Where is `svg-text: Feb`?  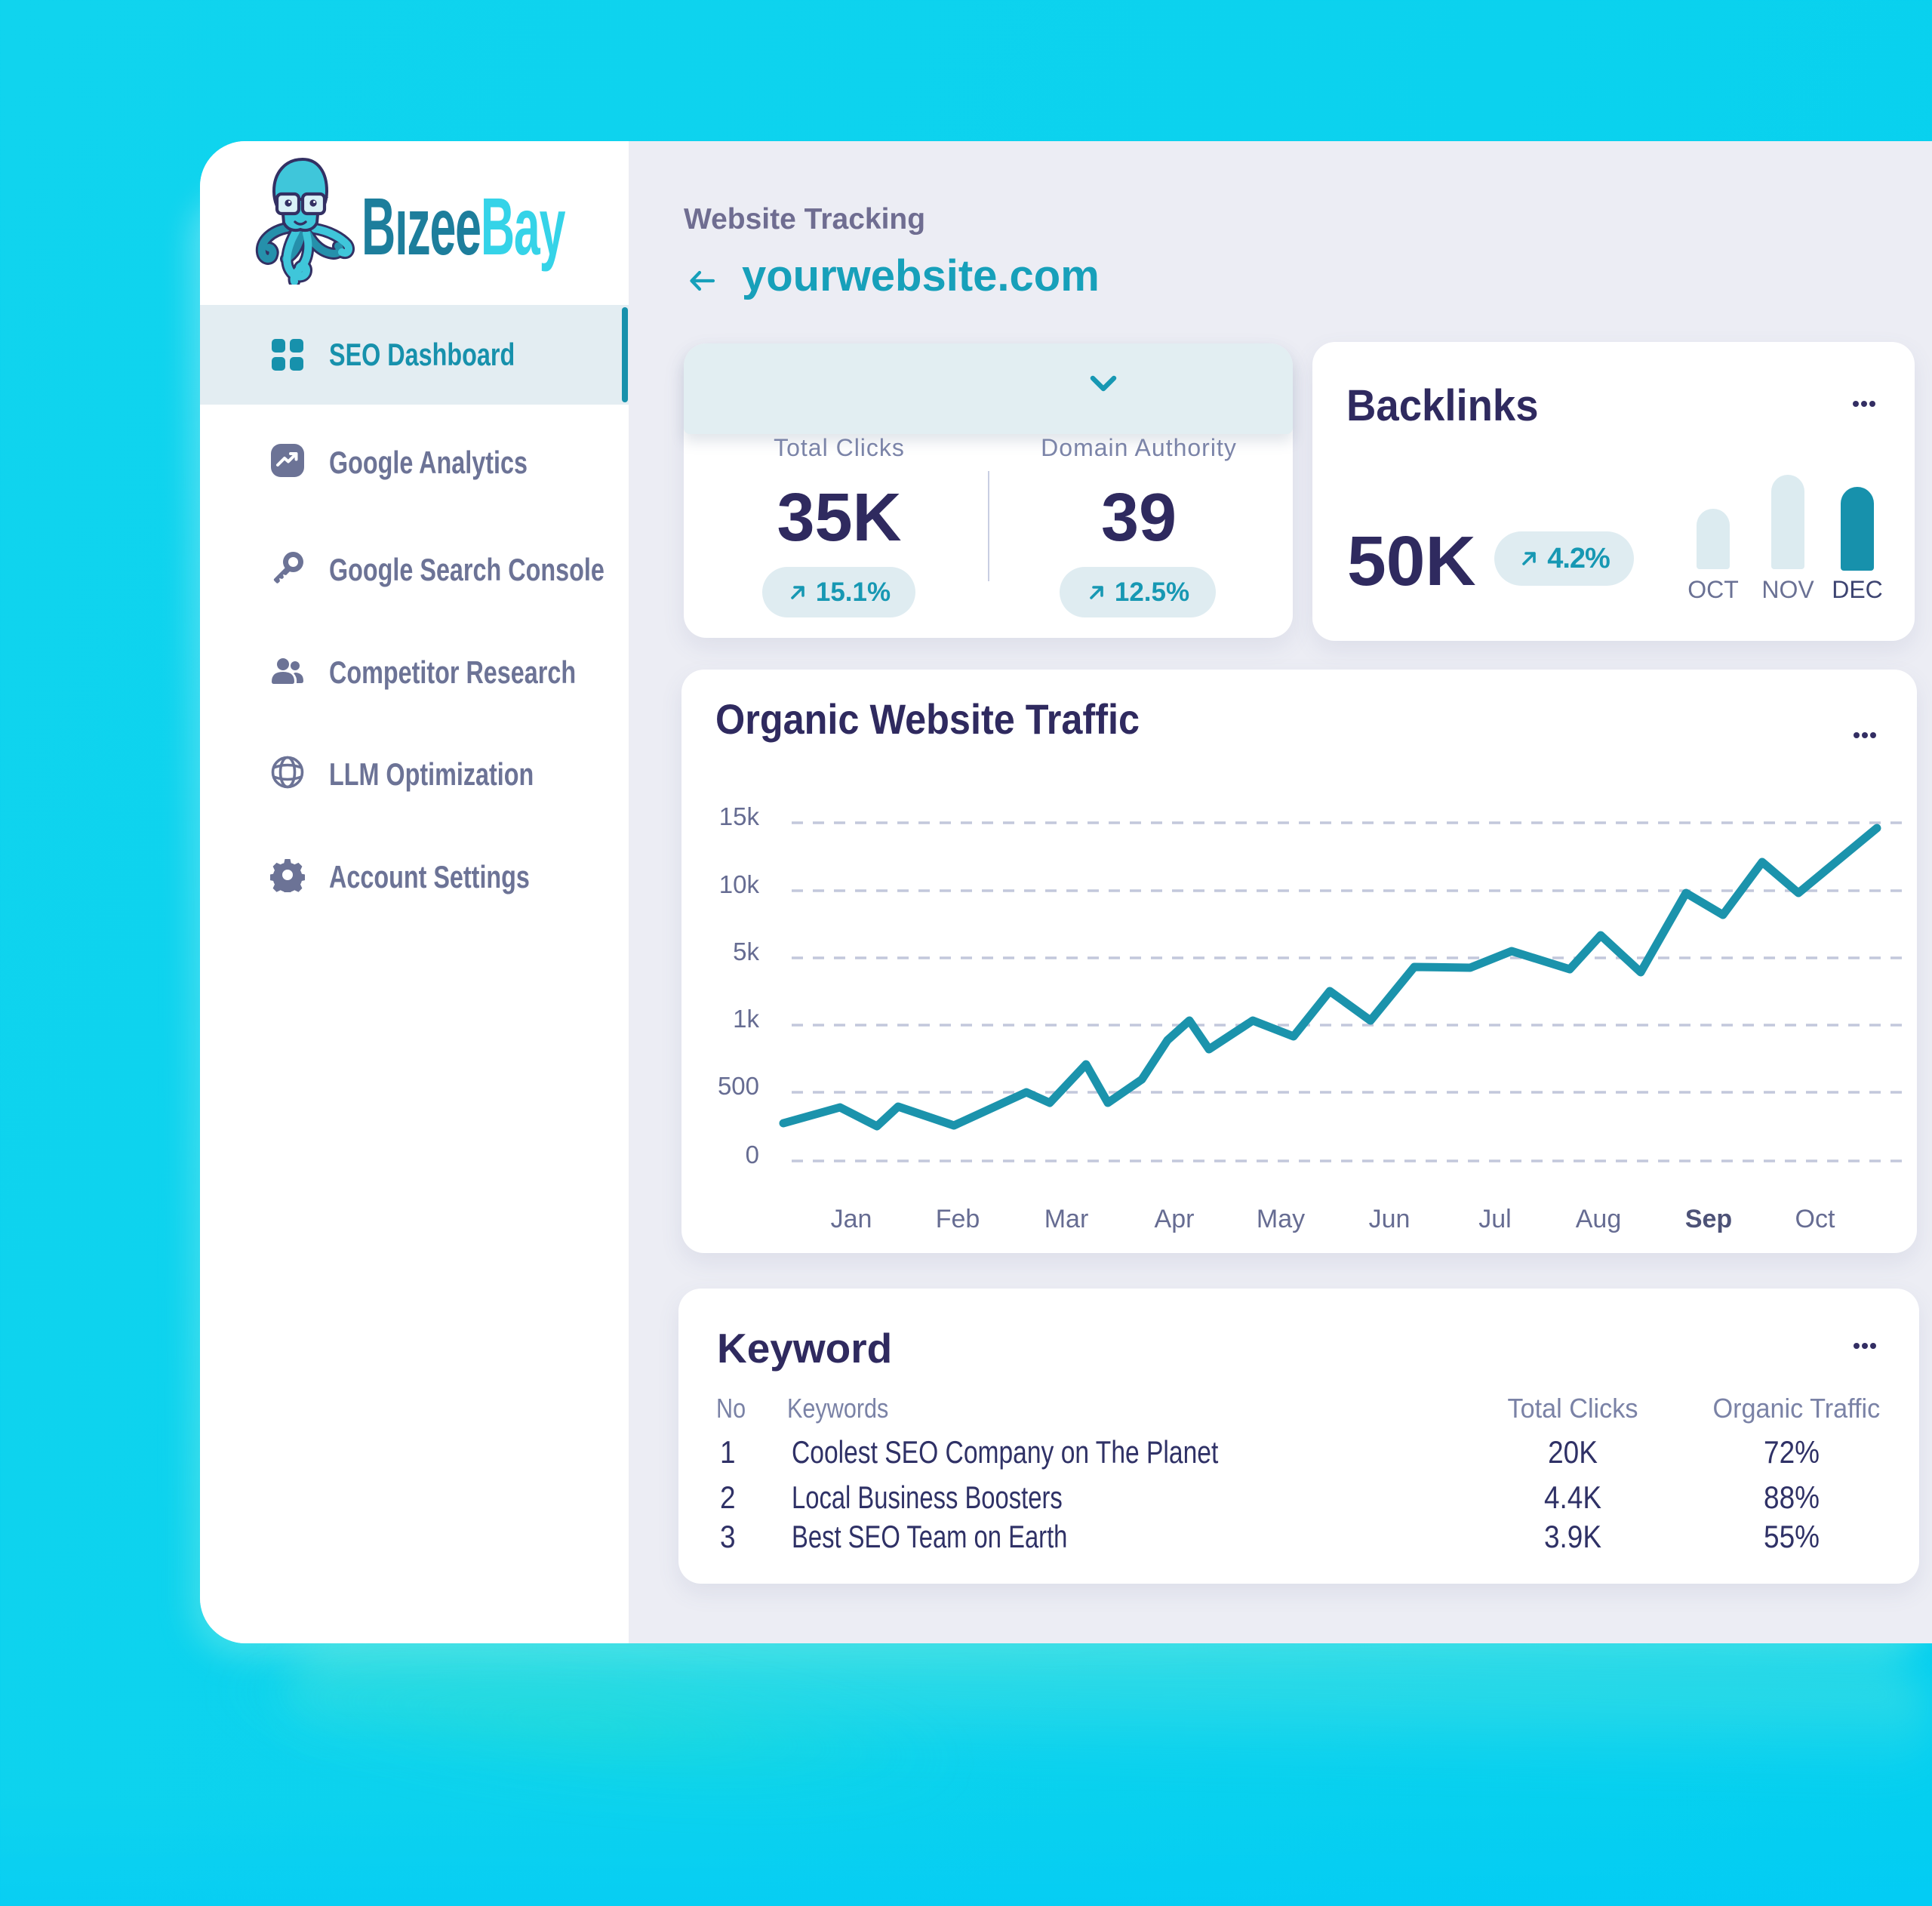 svg-text: Feb is located at coordinates (958, 1219).